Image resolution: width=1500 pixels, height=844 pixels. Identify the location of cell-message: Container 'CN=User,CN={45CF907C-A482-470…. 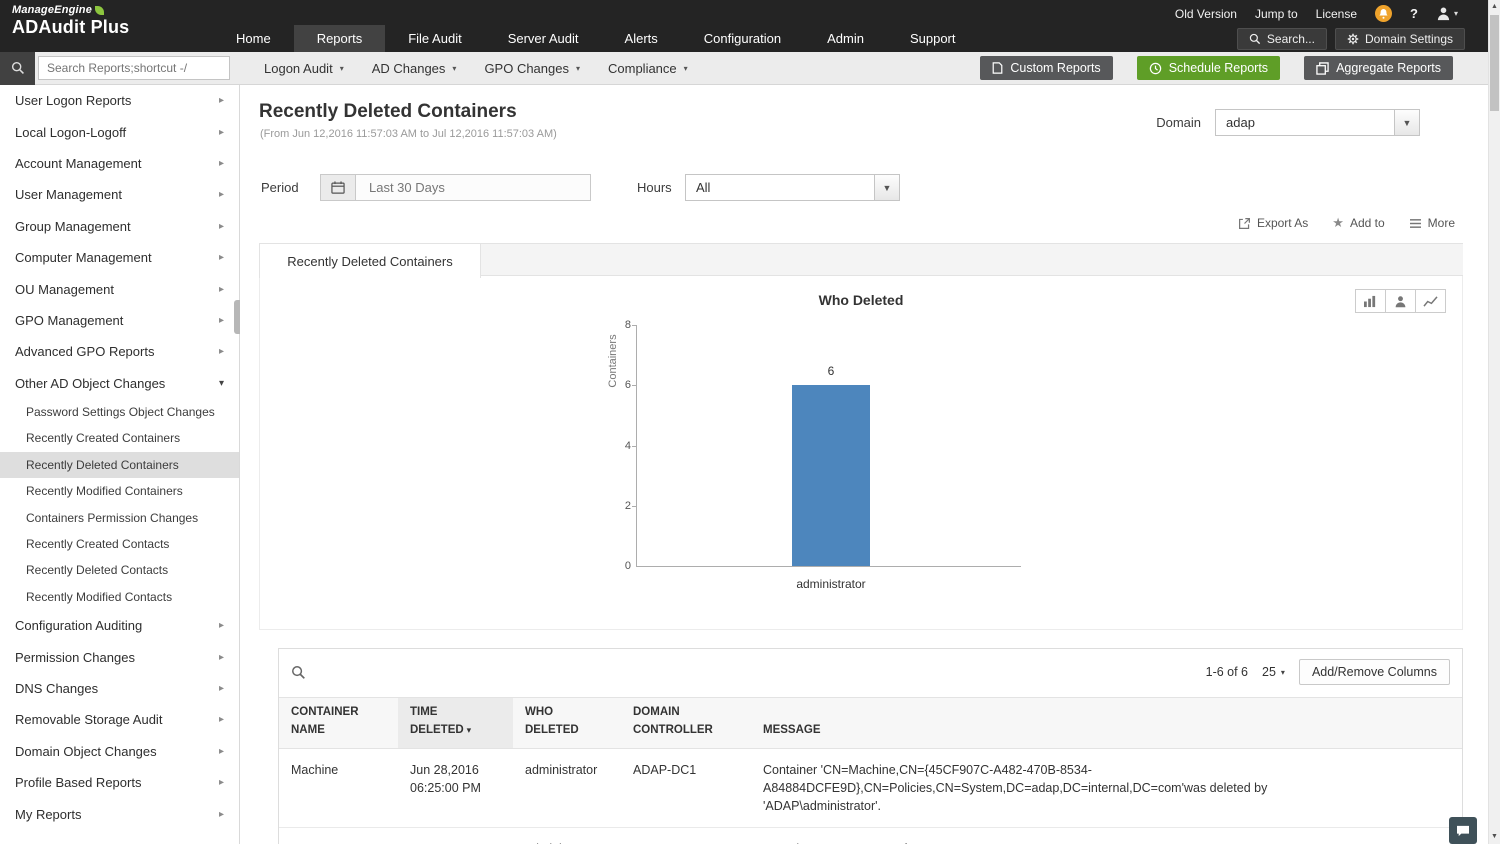
(1045, 842).